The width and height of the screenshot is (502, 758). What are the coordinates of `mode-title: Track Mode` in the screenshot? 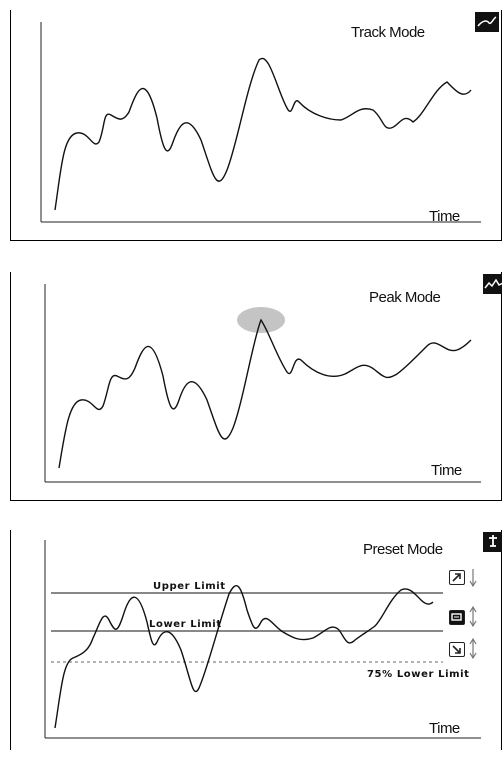 It's located at (388, 32).